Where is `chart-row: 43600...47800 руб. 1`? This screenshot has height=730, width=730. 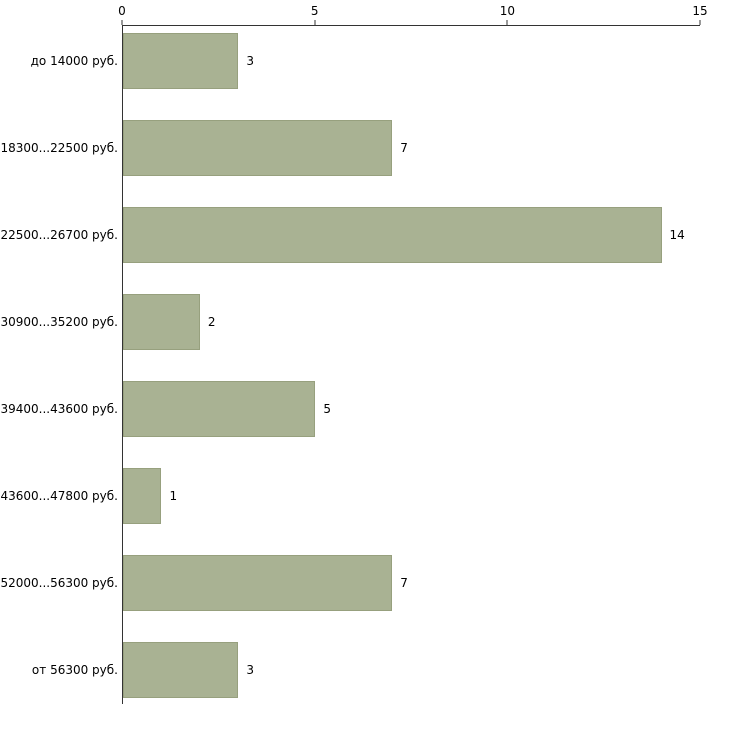
chart-row: 43600...47800 руб. 1 is located at coordinates (350, 496).